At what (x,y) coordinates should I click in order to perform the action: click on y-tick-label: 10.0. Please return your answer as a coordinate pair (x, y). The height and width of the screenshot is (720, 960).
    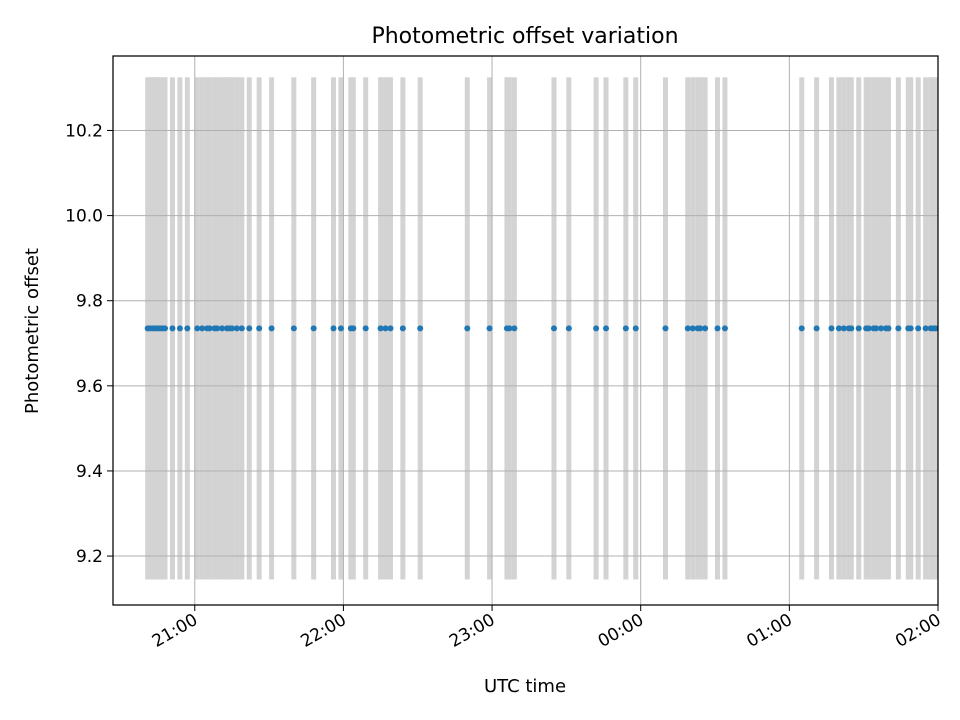
    Looking at the image, I should click on (84, 217).